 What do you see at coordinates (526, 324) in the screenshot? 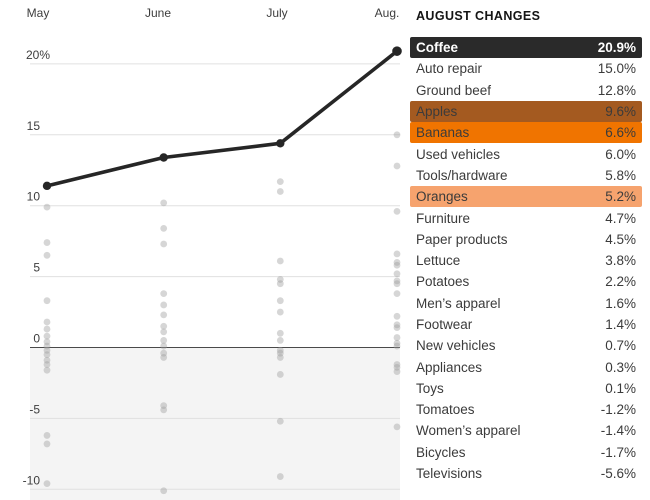
I see `list-item: Footwear 1.4%` at bounding box center [526, 324].